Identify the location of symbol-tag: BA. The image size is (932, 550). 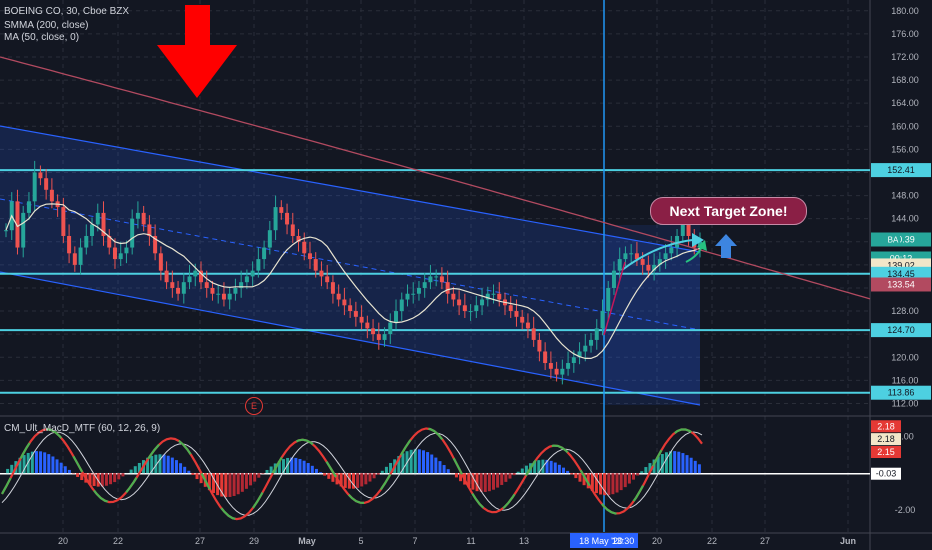
(893, 240).